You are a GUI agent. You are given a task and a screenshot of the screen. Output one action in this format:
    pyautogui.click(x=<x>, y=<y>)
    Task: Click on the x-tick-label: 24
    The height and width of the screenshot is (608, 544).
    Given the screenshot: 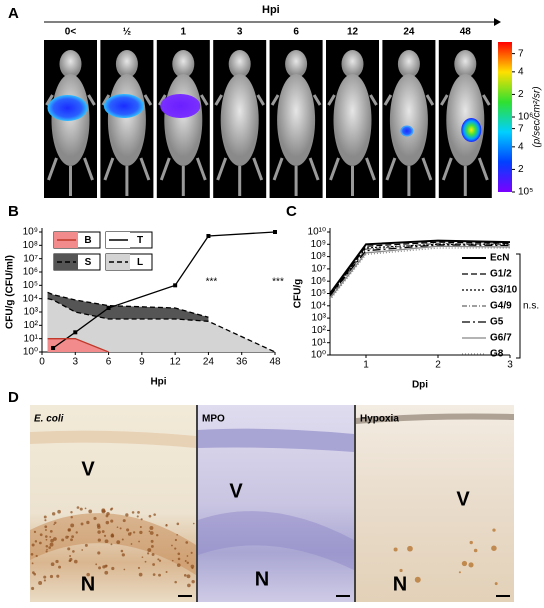 What is the action you would take?
    pyautogui.click(x=209, y=362)
    